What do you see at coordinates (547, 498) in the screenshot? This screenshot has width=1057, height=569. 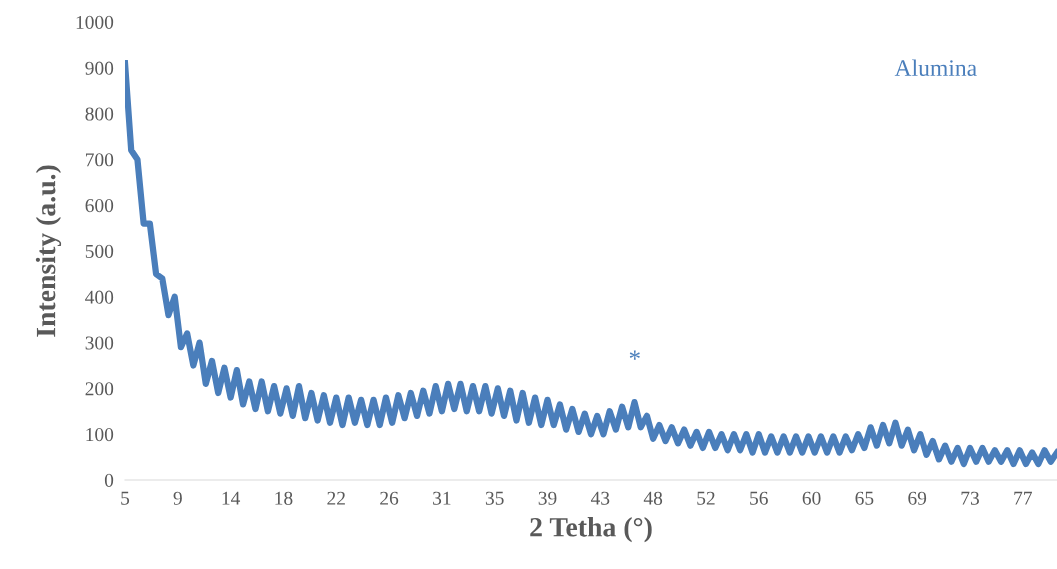 I see `x-tick-label: 39` at bounding box center [547, 498].